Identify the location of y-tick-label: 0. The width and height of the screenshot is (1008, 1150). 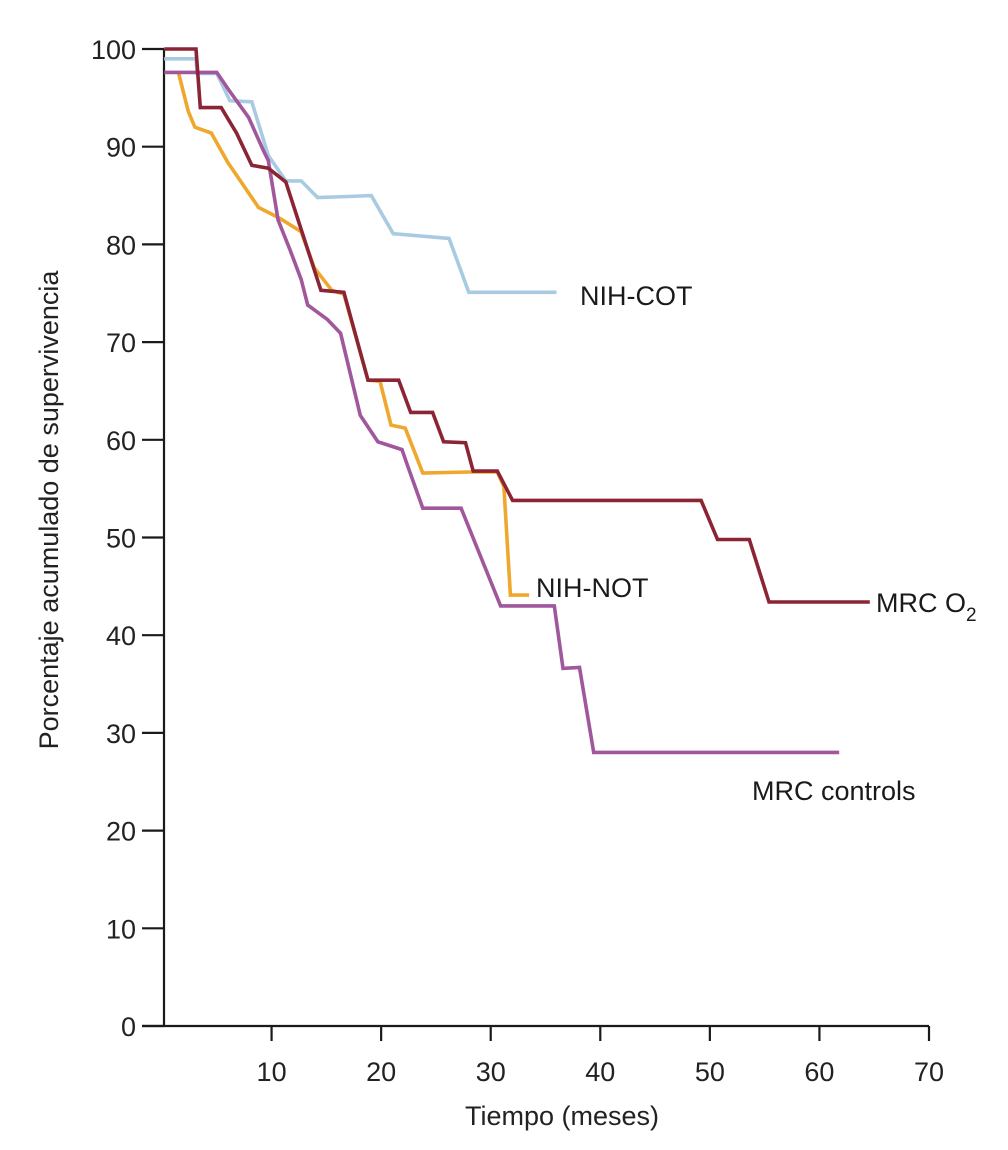
(128, 1027).